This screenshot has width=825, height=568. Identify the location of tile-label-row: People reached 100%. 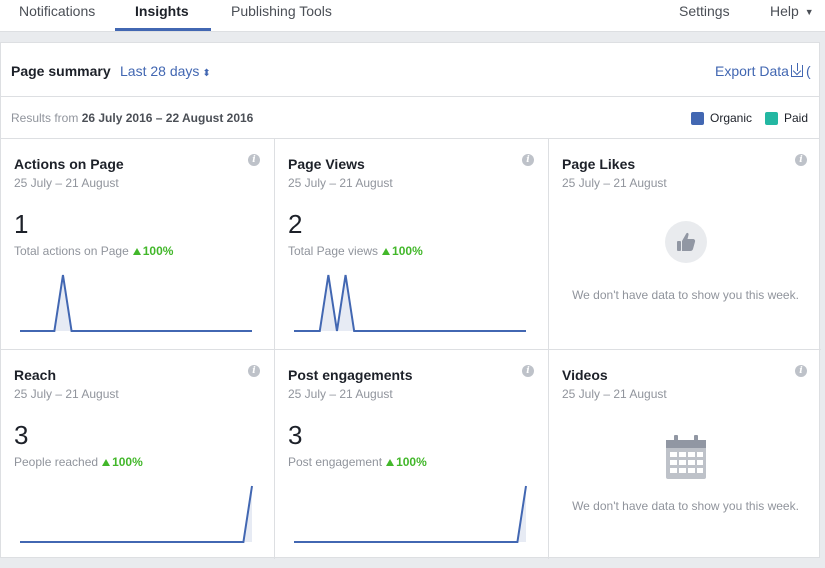
(78, 462).